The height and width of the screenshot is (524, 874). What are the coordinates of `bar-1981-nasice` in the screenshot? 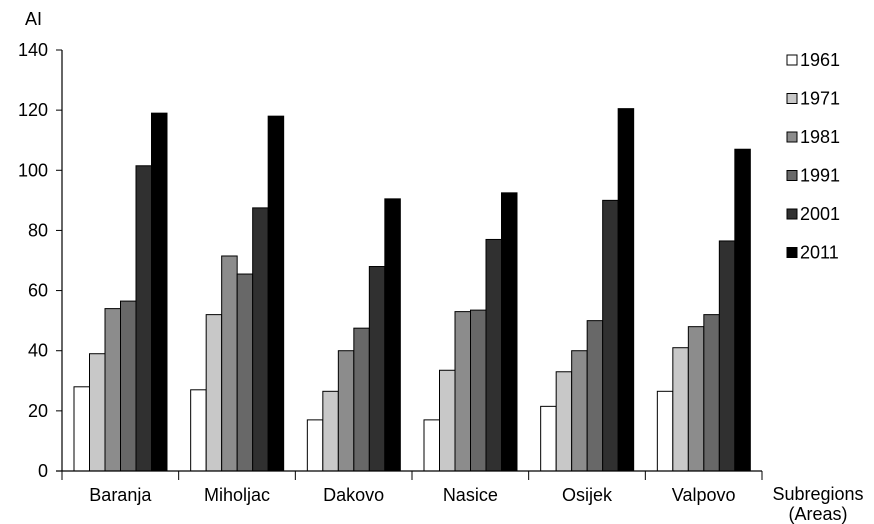 It's located at (462, 391).